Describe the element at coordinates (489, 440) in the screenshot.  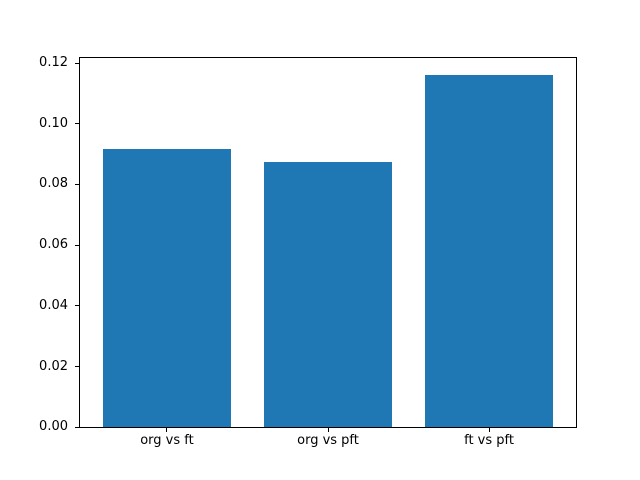
I see `x-tick-label-ft-vs-pft: ft vs pft` at that location.